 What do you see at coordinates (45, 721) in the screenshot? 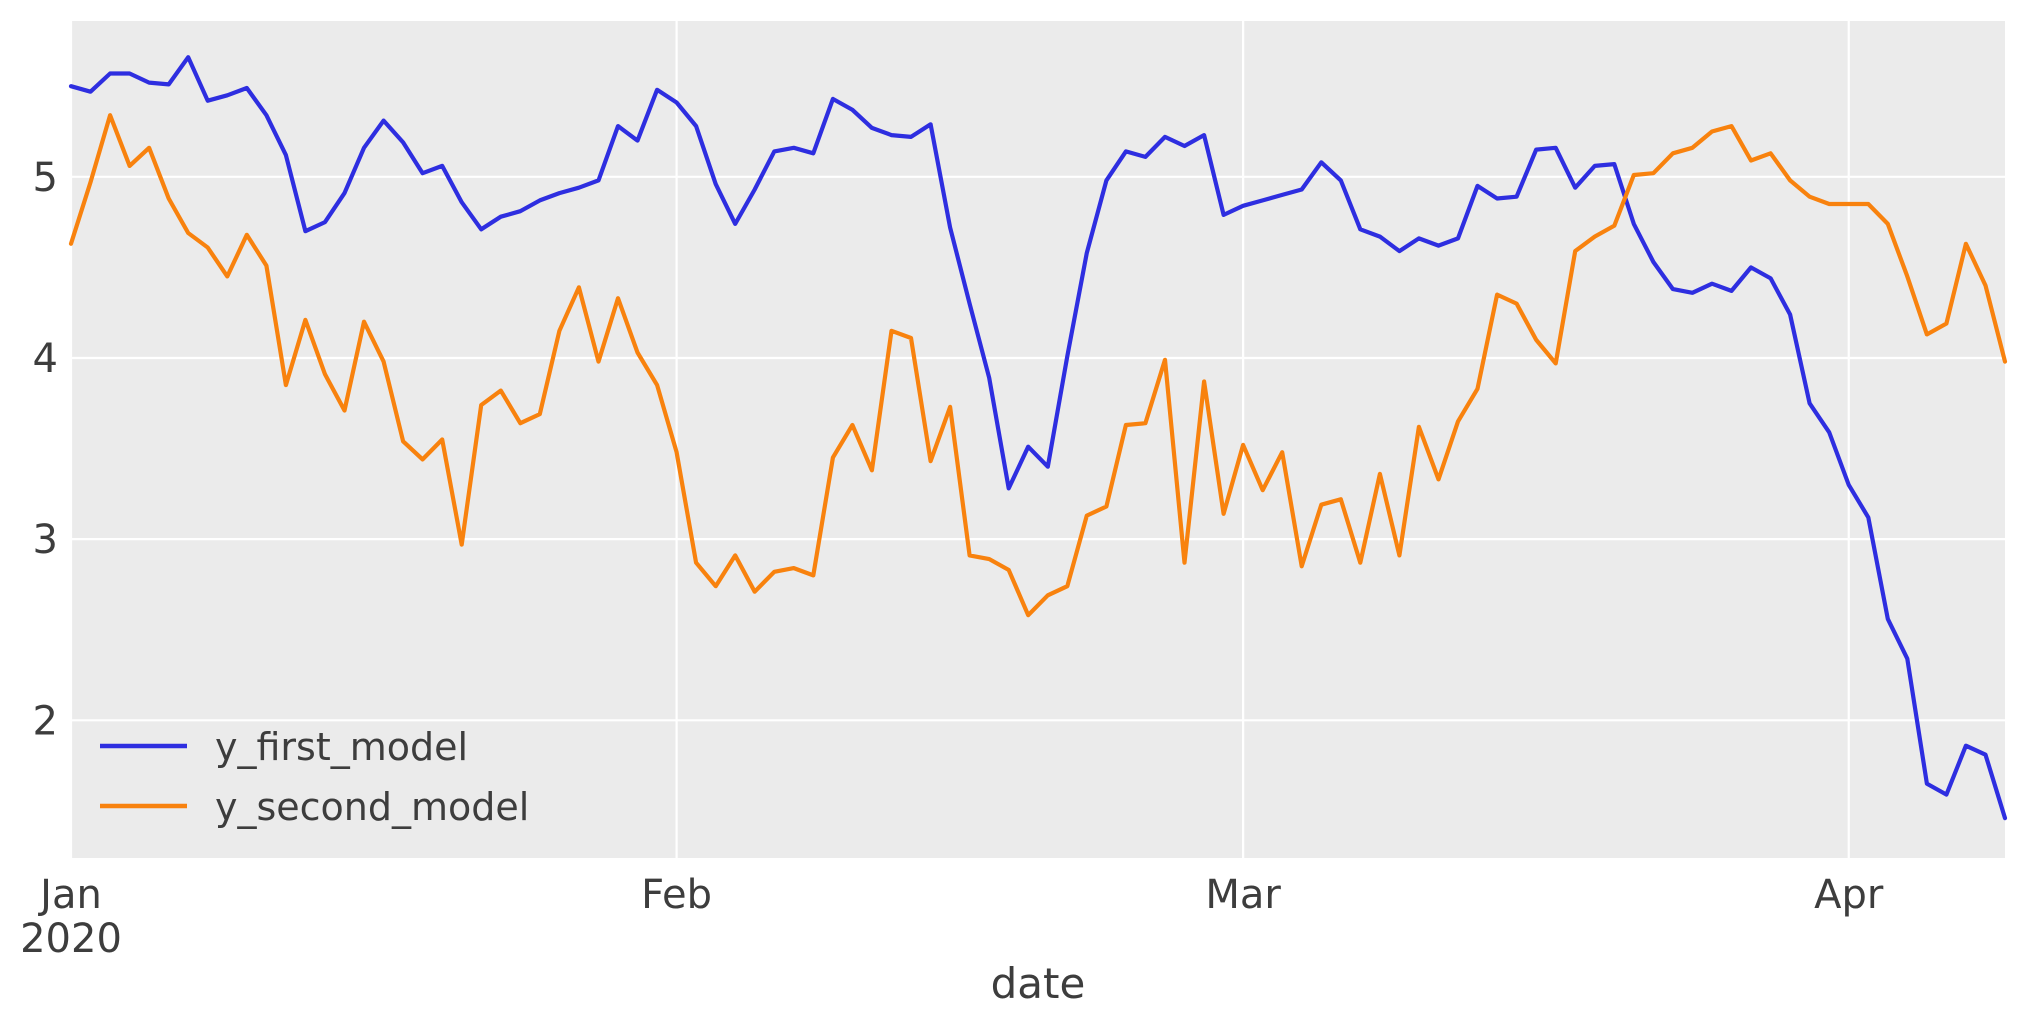
I see `y-tick-label: 2` at bounding box center [45, 721].